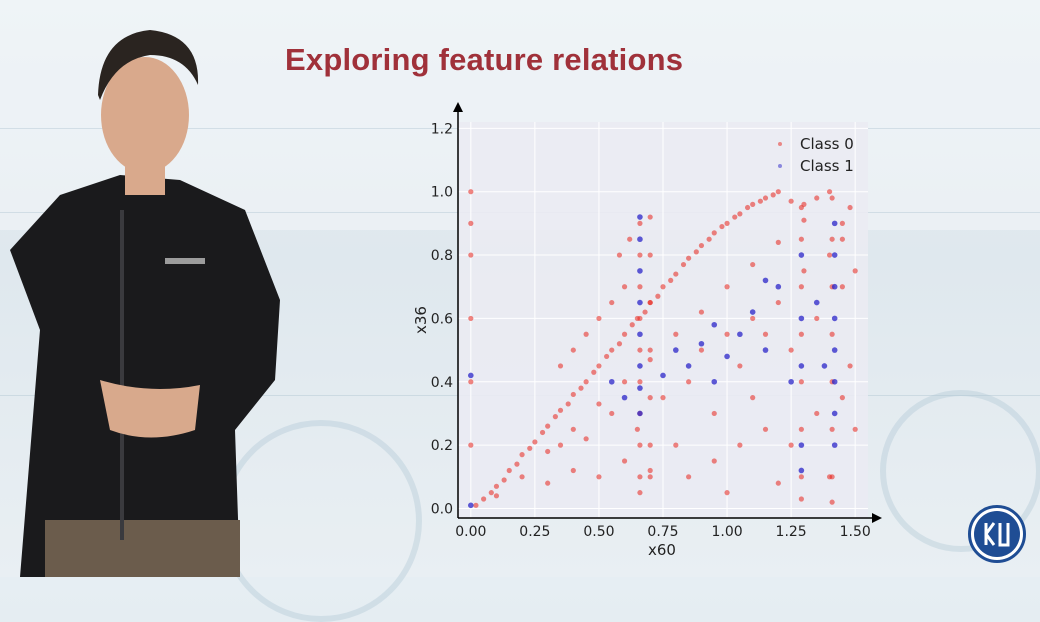  I want to click on x-tick-label: 1.00, so click(726, 532).